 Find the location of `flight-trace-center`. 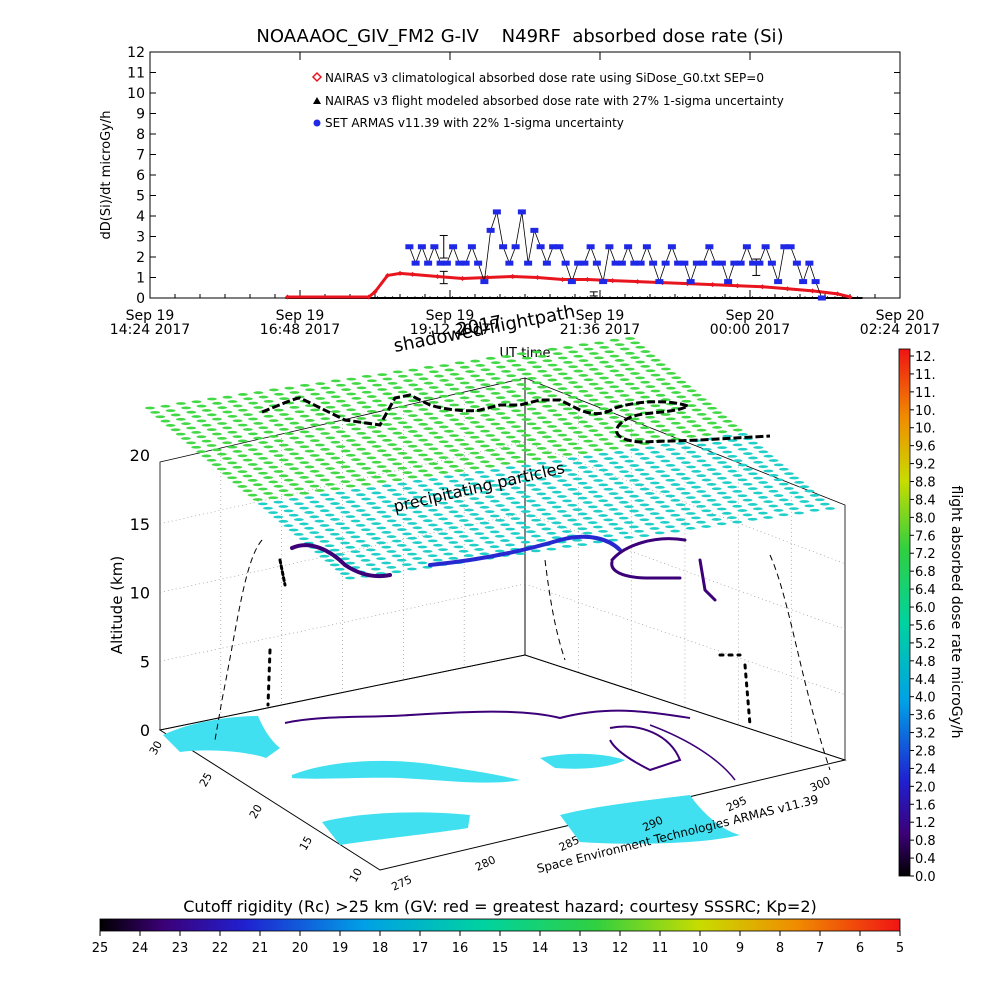

flight-trace-center is located at coordinates (555, 610).